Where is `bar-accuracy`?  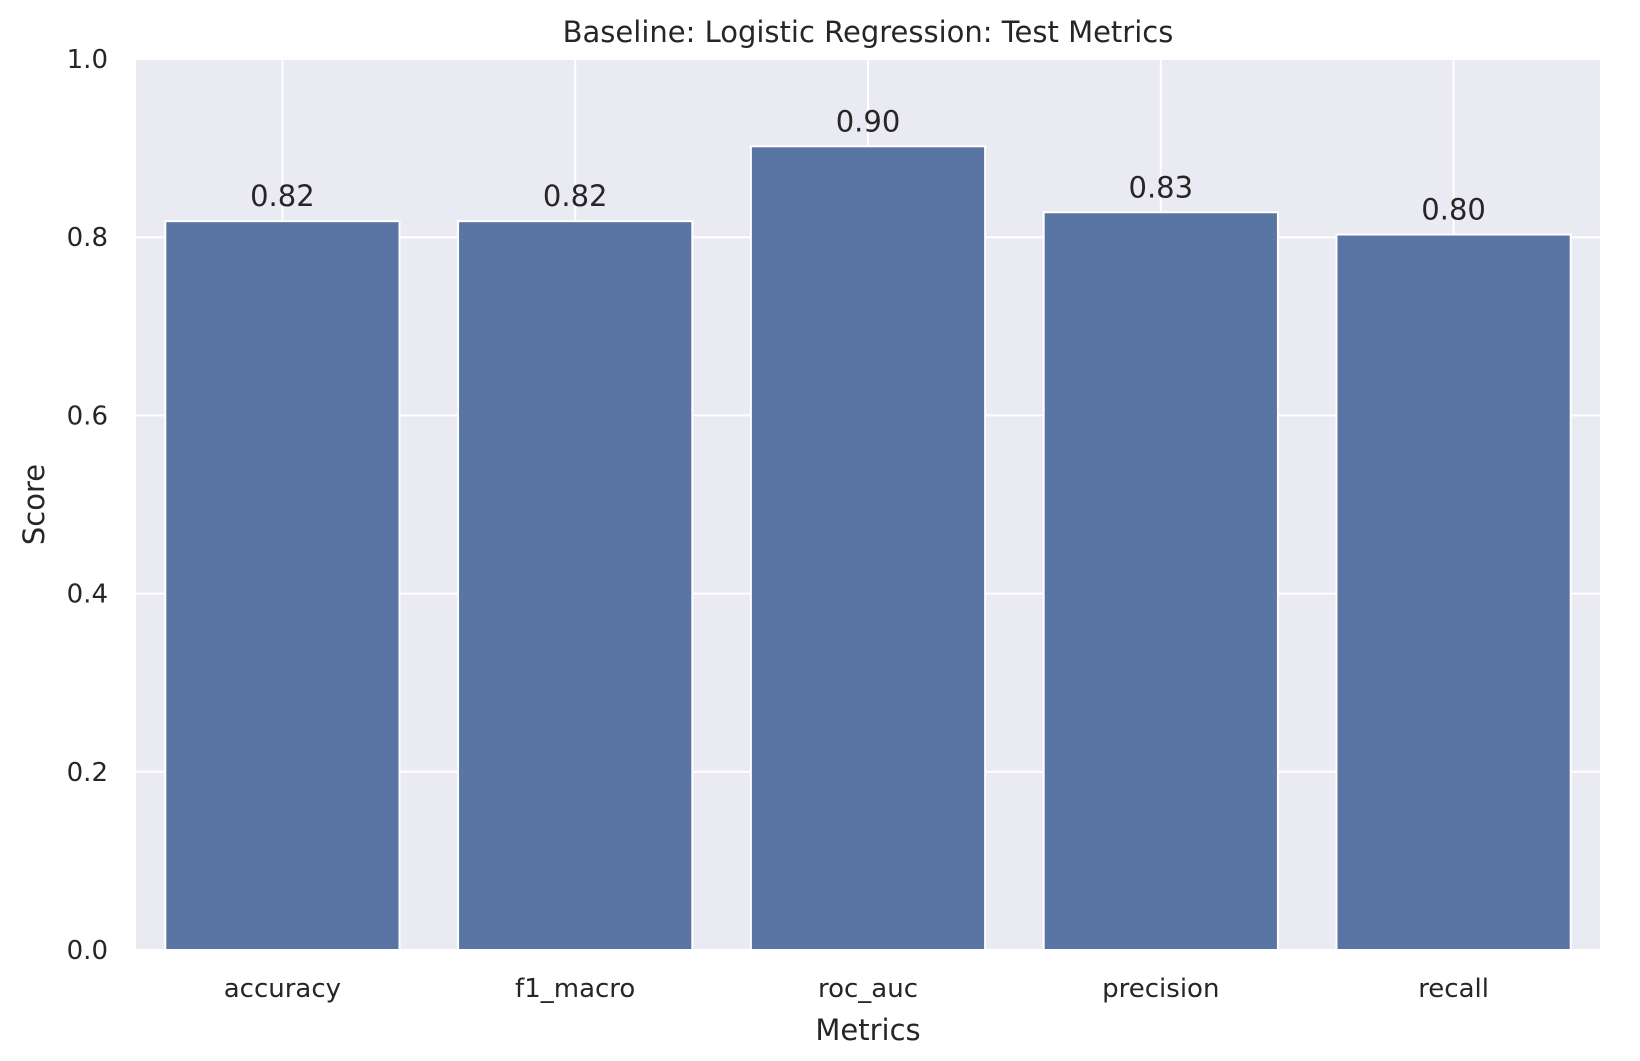
bar-accuracy is located at coordinates (282, 586).